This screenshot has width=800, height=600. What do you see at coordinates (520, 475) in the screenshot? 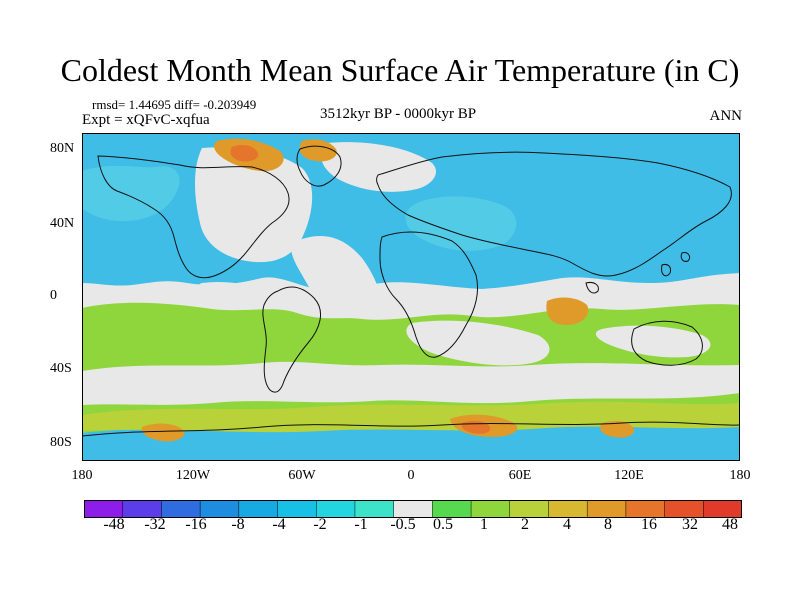
I see `lon-label-60e: 60E` at bounding box center [520, 475].